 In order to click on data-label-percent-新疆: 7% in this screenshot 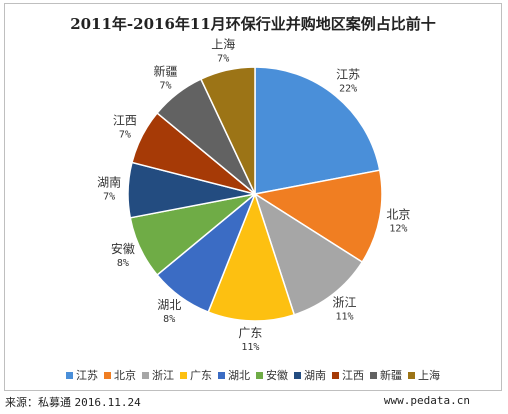, I will do `click(165, 86)`.